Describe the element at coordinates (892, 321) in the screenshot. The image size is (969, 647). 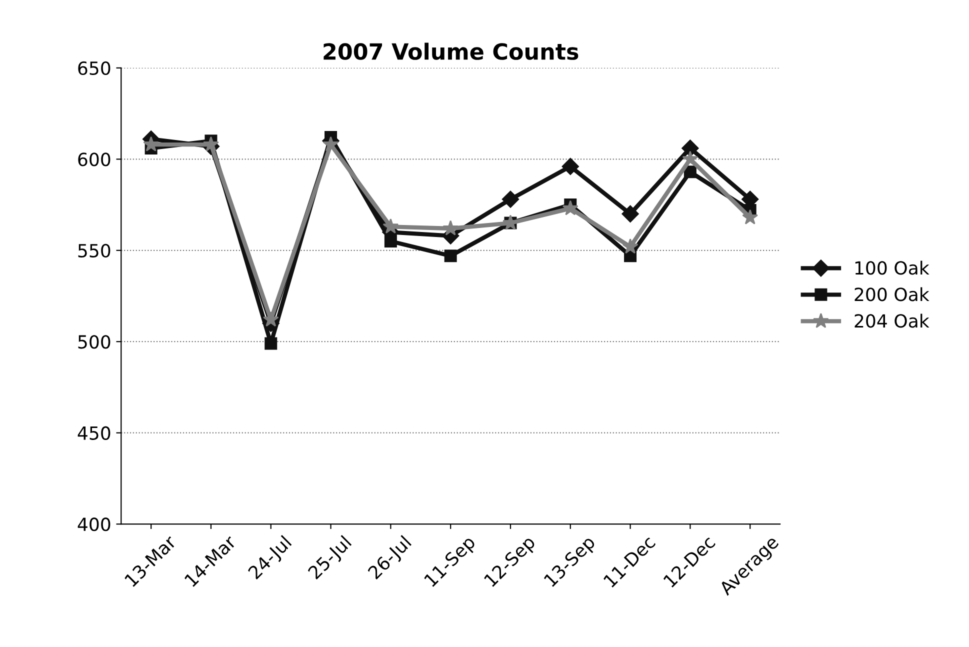
I see `legend-label: 204 Oak` at that location.